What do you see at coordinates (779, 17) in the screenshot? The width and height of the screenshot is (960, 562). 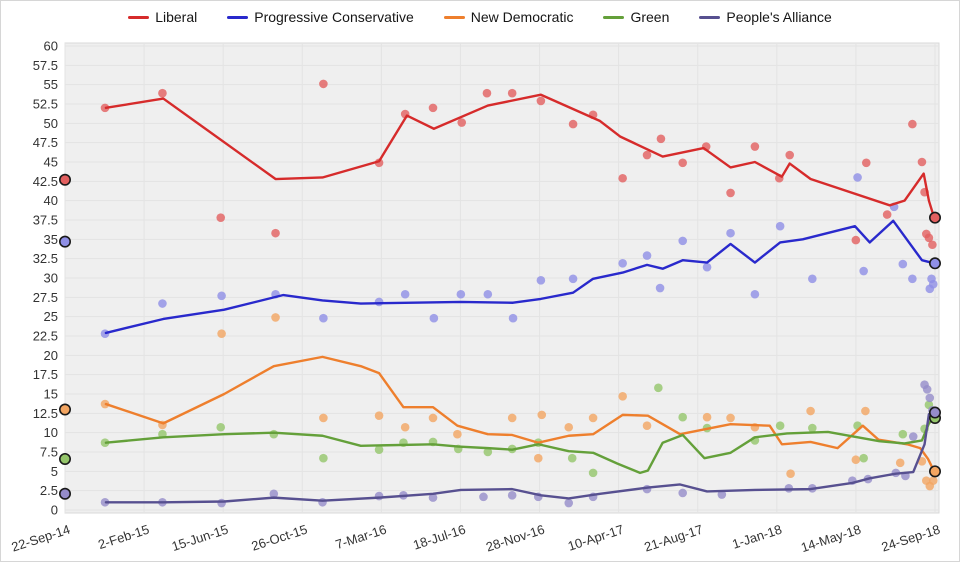 I see `legend-label-people-s-alliance: People's Alliance` at bounding box center [779, 17].